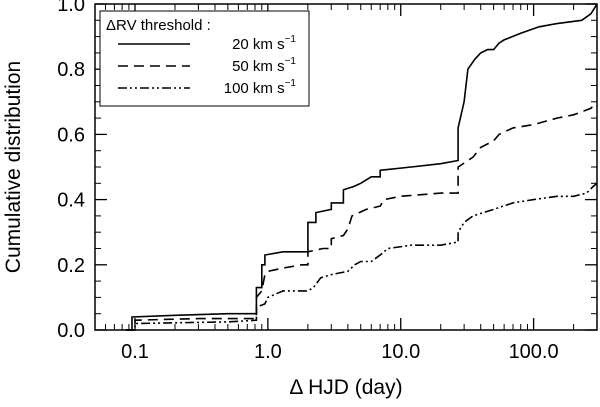 This screenshot has height=407, width=600. I want to click on x-axis-title: Δ HJD (day), so click(345, 387).